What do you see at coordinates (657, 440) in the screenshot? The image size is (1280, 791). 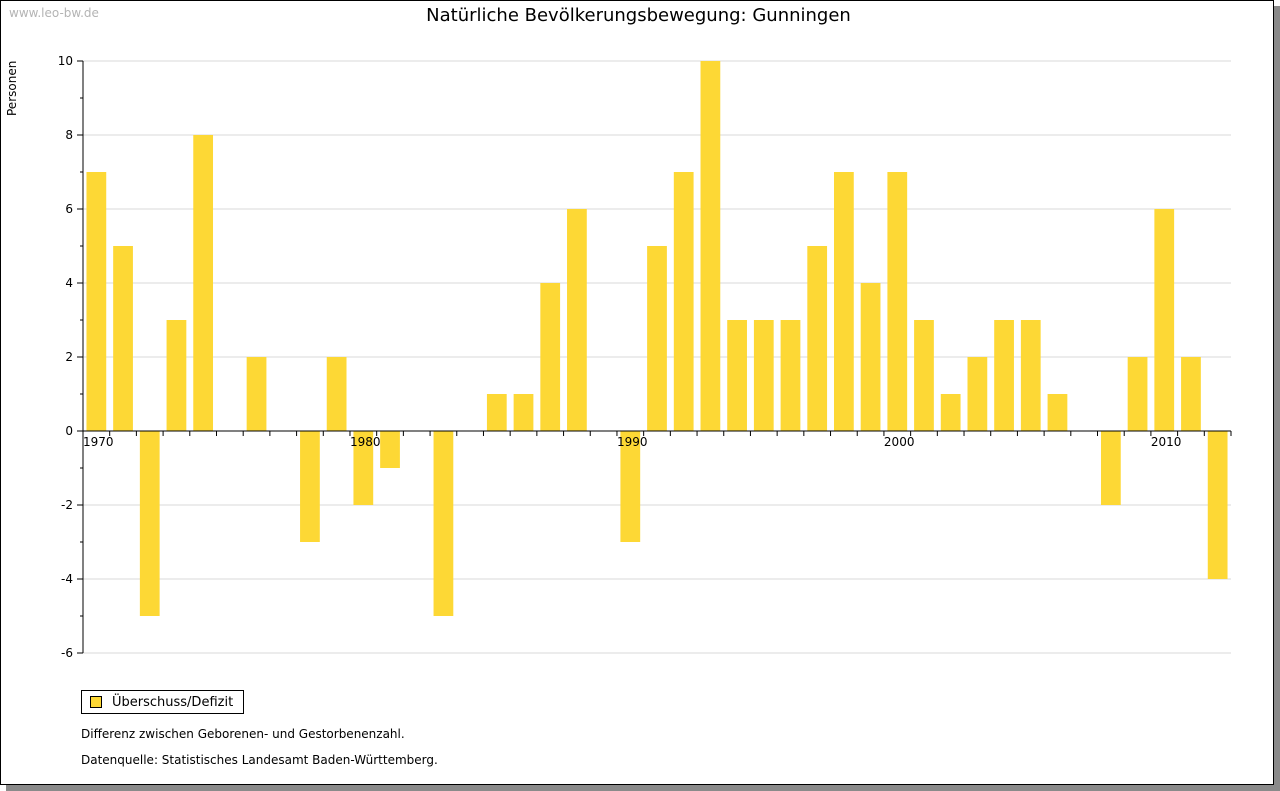 I see `x-ticks: 1970 1980 1990 2000 2010` at bounding box center [657, 440].